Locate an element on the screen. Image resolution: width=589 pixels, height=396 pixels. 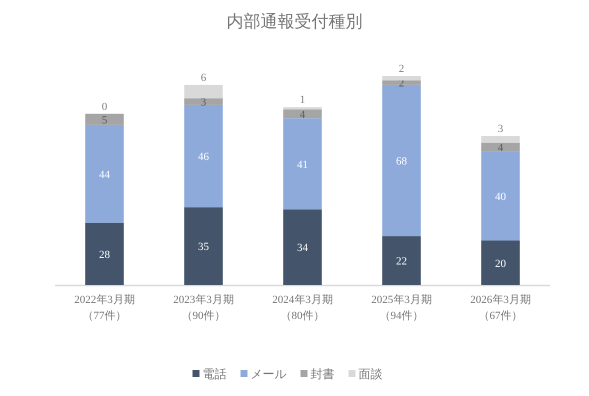
x-tick-label: 2024年3月期（80件） is located at coordinates (302, 308).